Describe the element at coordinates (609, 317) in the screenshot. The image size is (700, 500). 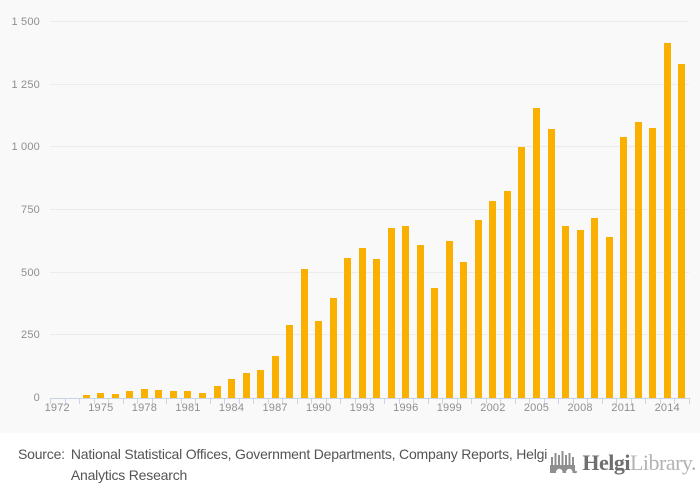
I see `bar-2010` at that location.